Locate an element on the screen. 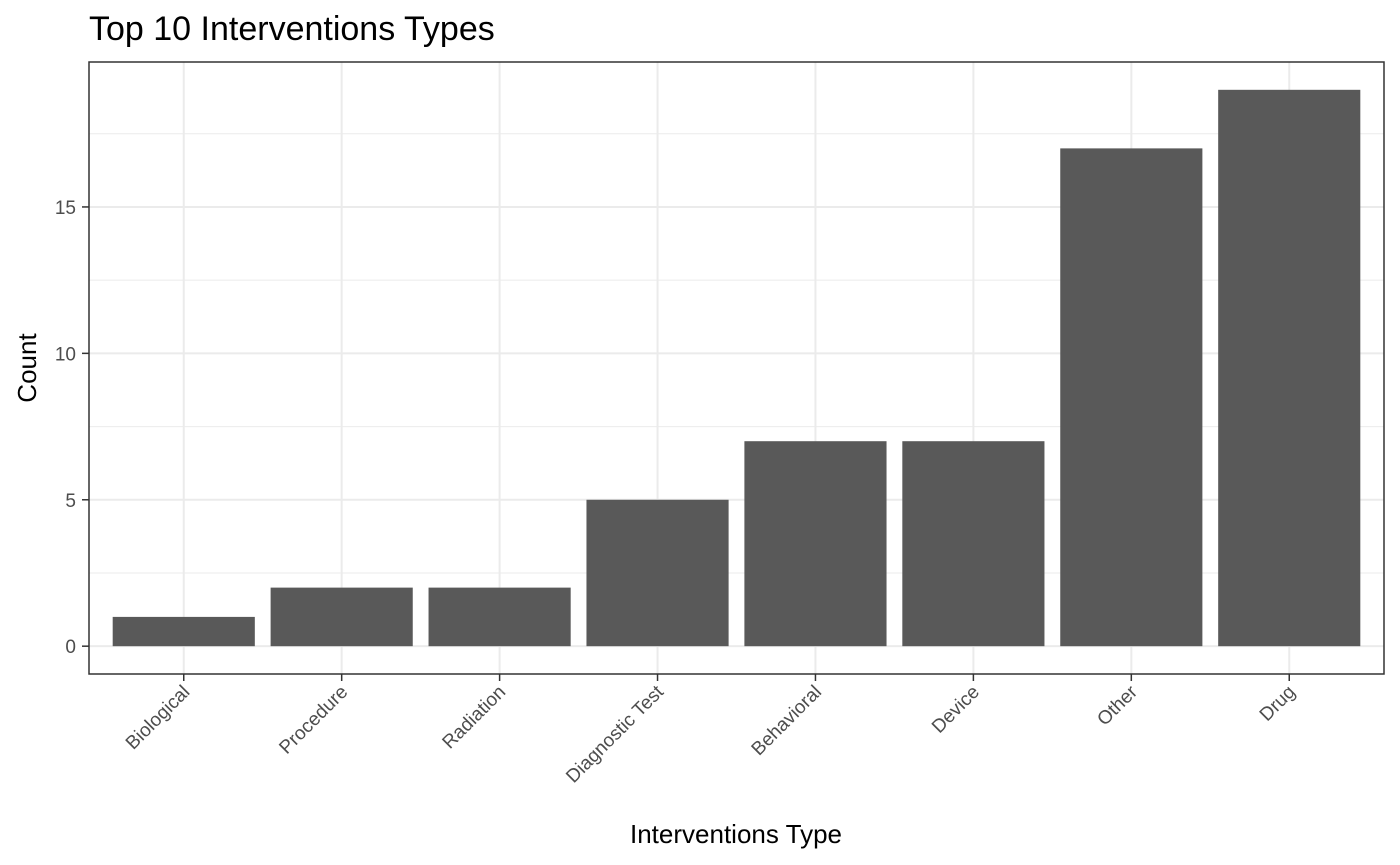 The width and height of the screenshot is (1400, 865). y-tick-label: 5 is located at coordinates (70, 501).